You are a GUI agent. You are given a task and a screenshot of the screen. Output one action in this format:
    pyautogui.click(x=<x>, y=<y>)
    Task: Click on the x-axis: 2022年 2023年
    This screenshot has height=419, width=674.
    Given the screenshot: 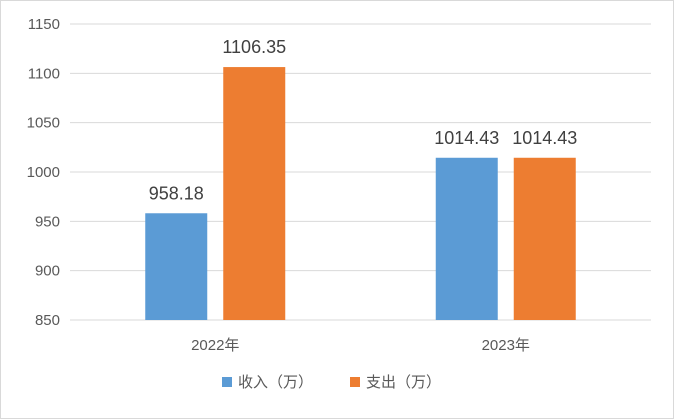 What is the action you would take?
    pyautogui.click(x=360, y=345)
    